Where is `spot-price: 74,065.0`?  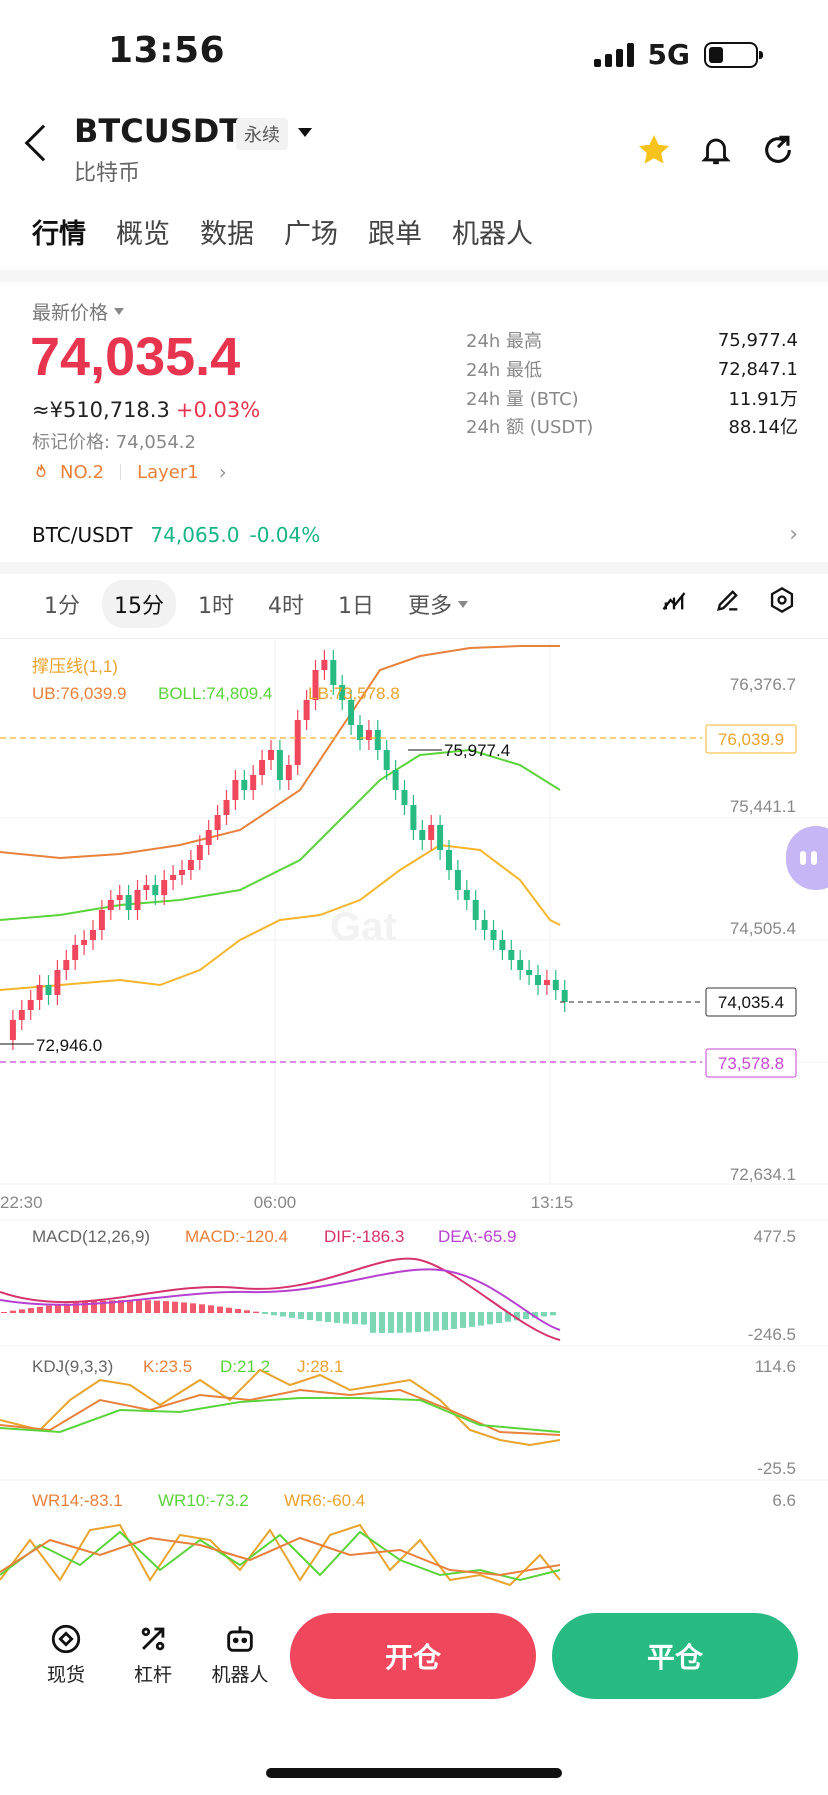
spot-price: 74,065.0 is located at coordinates (195, 534).